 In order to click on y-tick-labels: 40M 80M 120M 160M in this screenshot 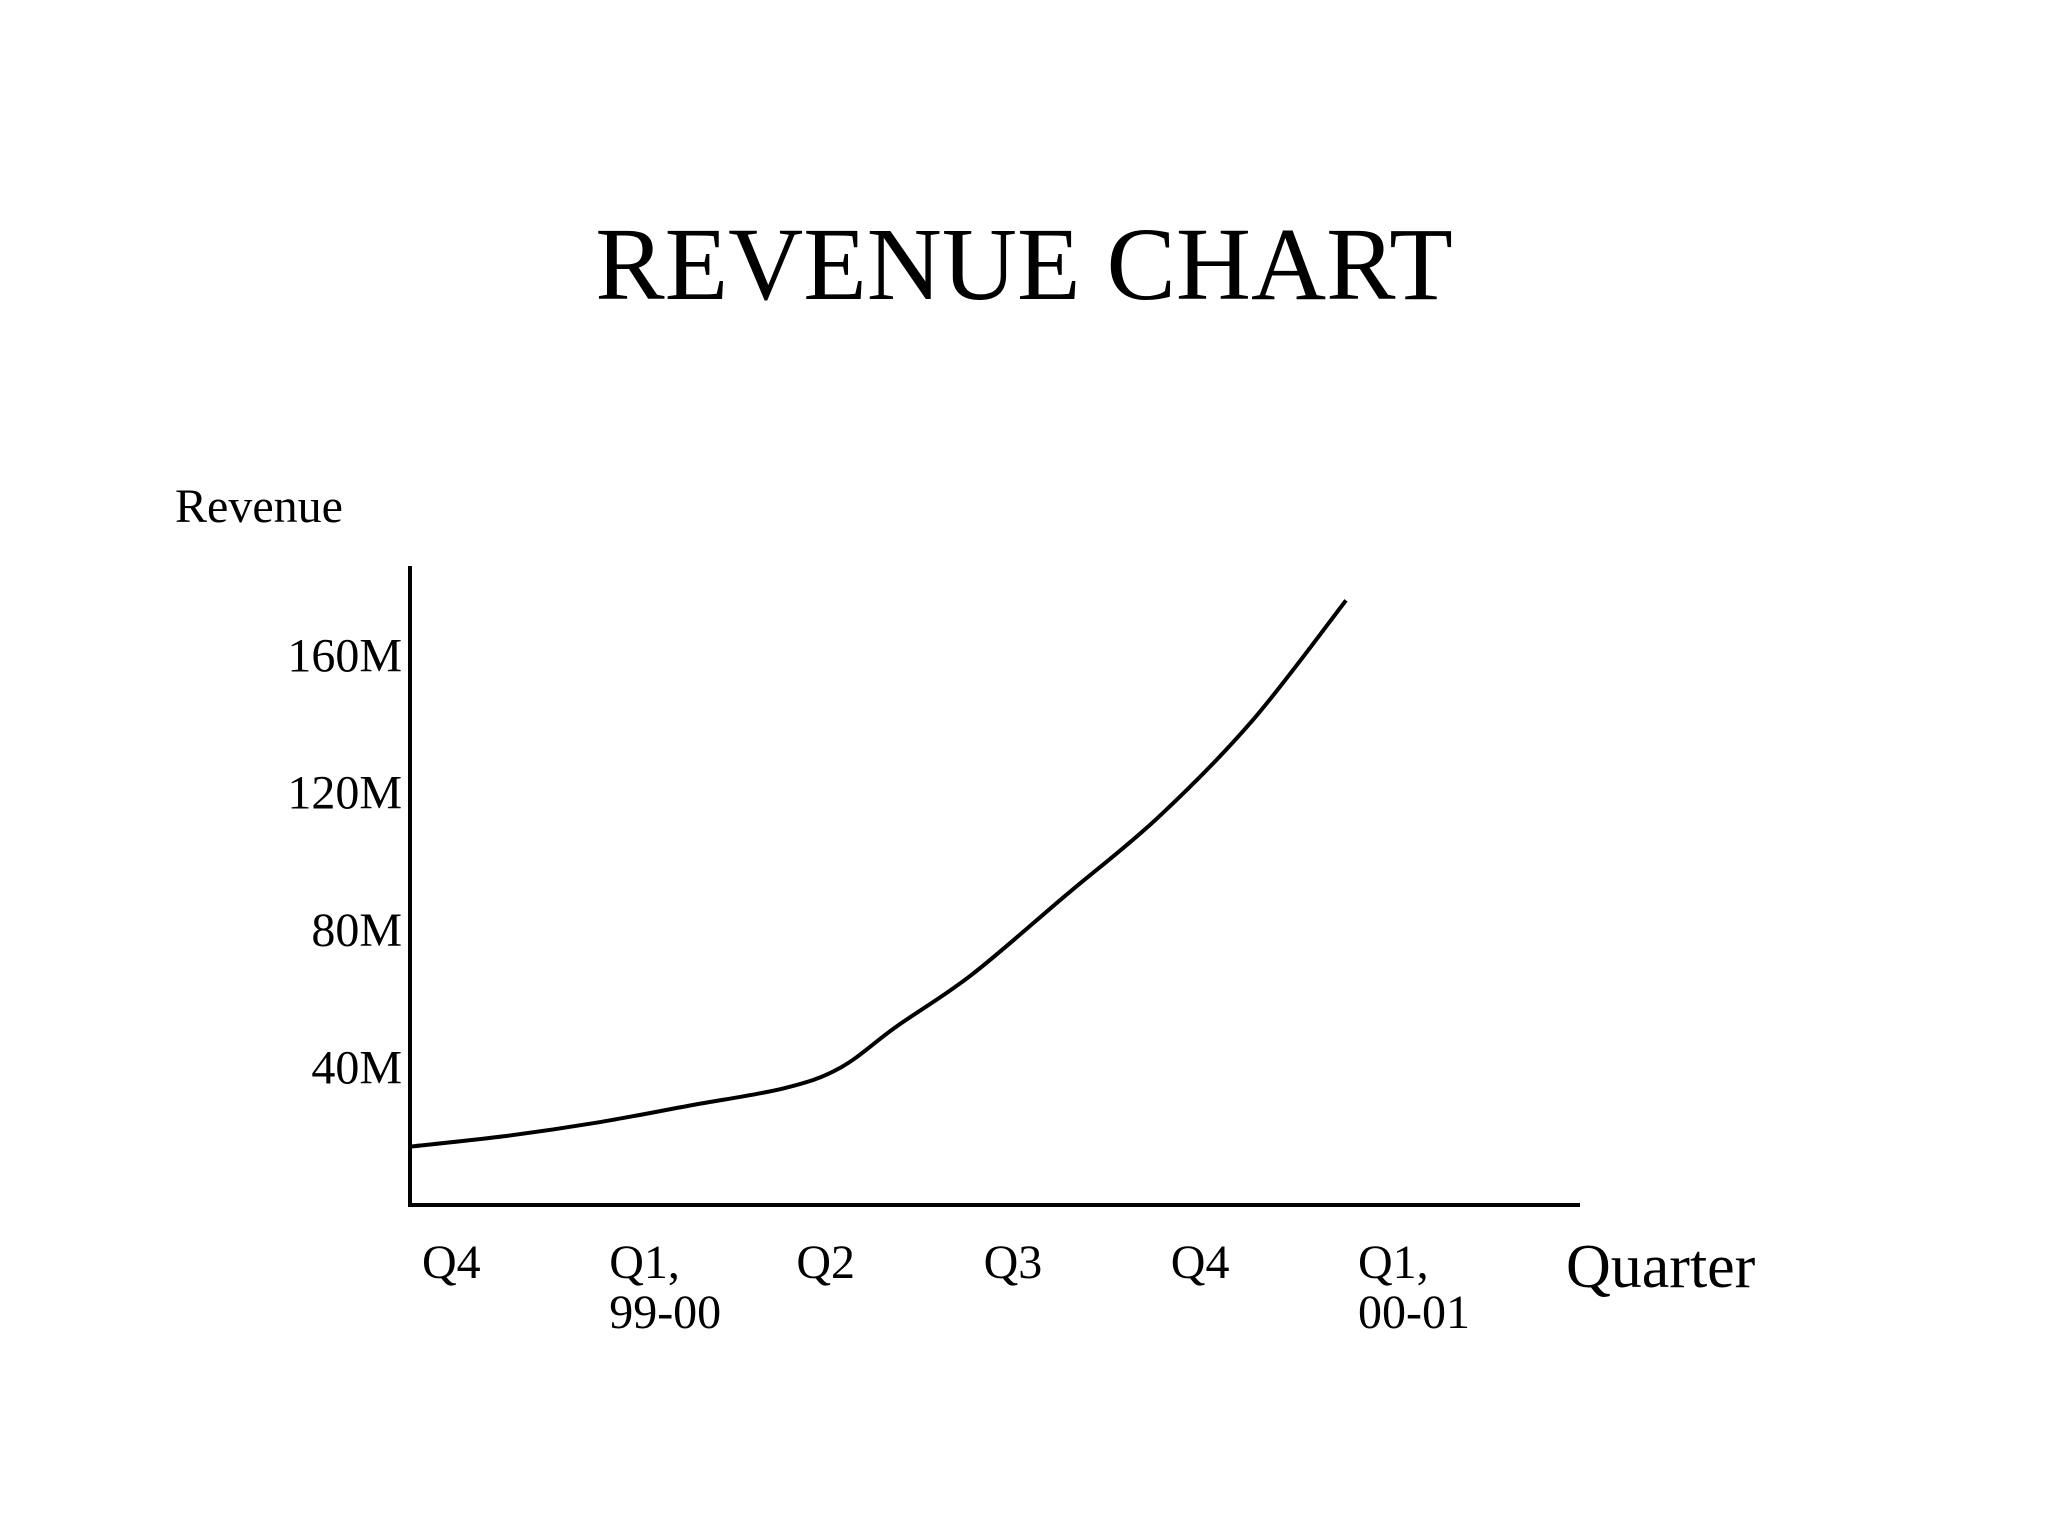, I will do `click(344, 861)`.